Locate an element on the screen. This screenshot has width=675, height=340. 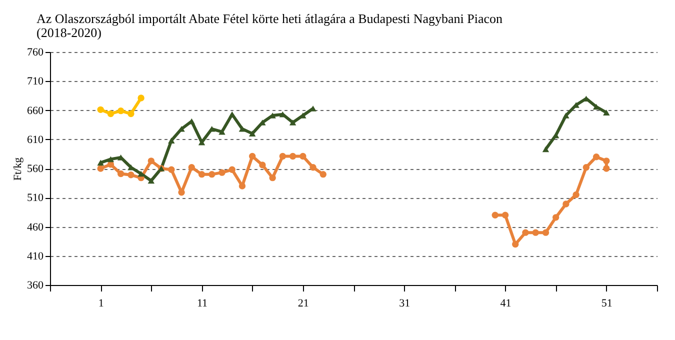
y-tick-label: 460 is located at coordinates (35, 227).